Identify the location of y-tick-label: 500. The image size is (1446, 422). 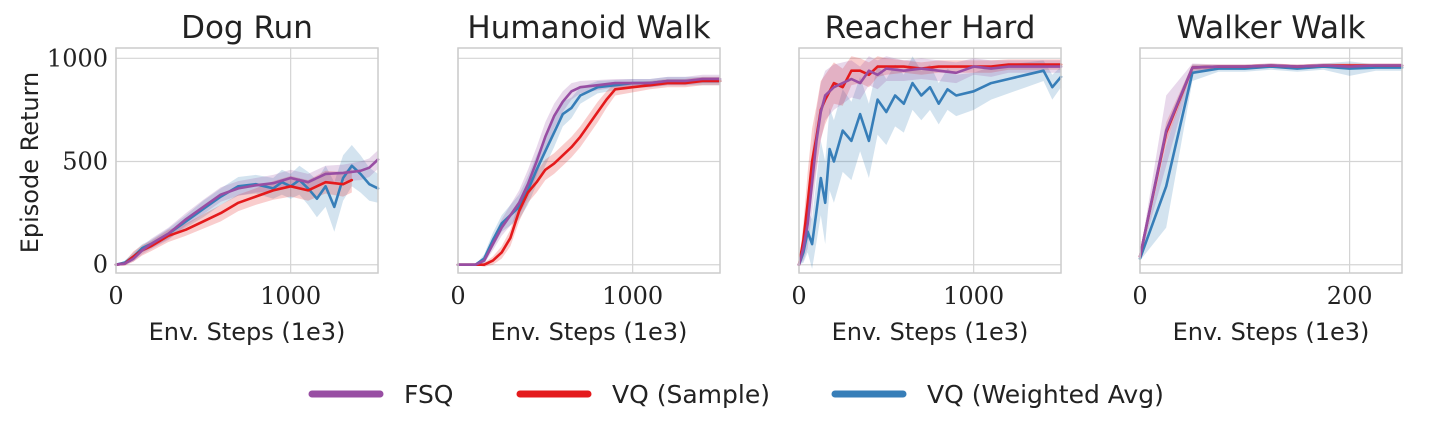
(85, 162).